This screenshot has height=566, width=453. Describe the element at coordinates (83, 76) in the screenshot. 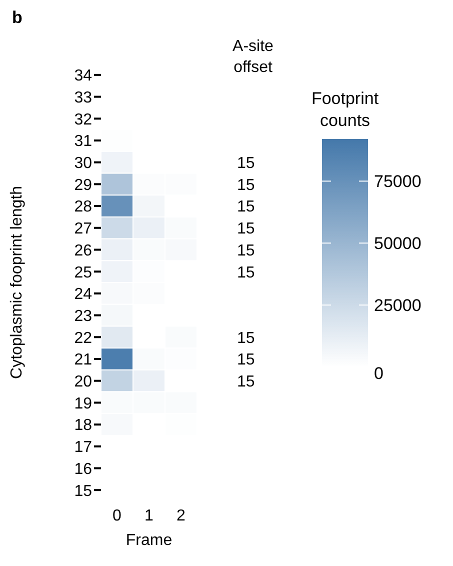

I see `y-tick-label: 34` at that location.